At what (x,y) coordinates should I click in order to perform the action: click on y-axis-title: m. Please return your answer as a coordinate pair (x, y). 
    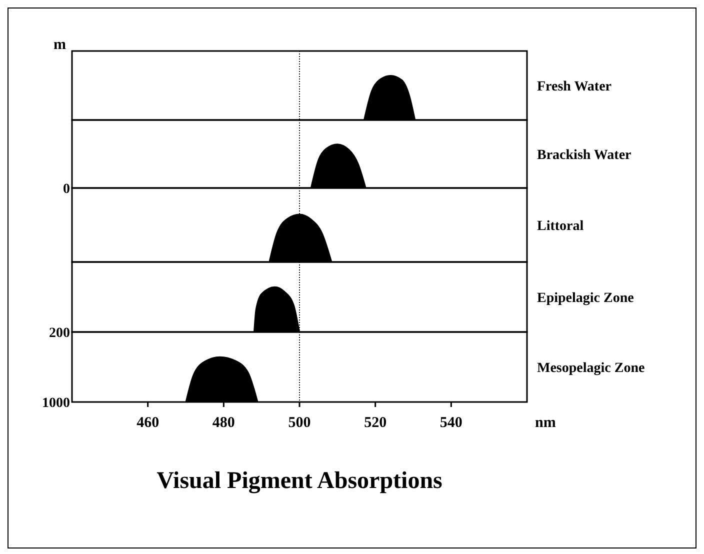
    Looking at the image, I should click on (60, 45).